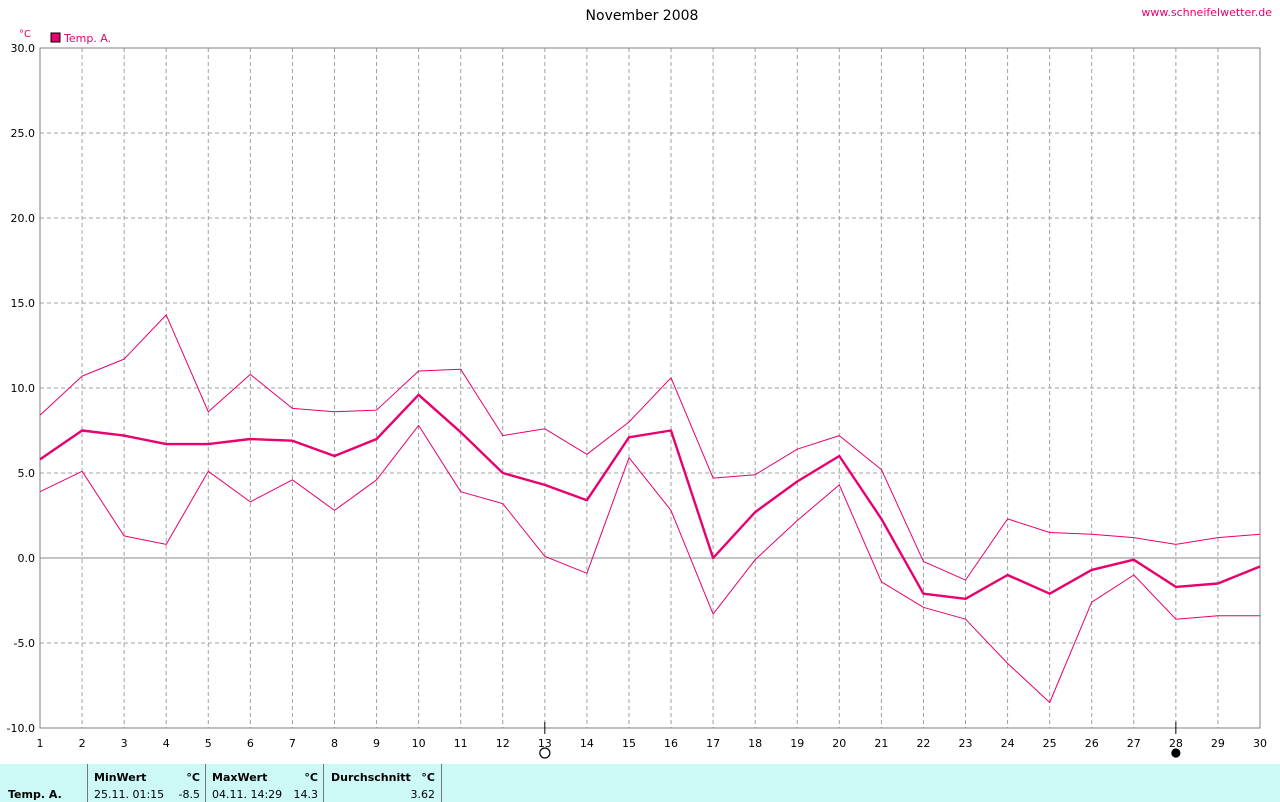 The height and width of the screenshot is (802, 1280). I want to click on min-header: MinWert, so click(120, 777).